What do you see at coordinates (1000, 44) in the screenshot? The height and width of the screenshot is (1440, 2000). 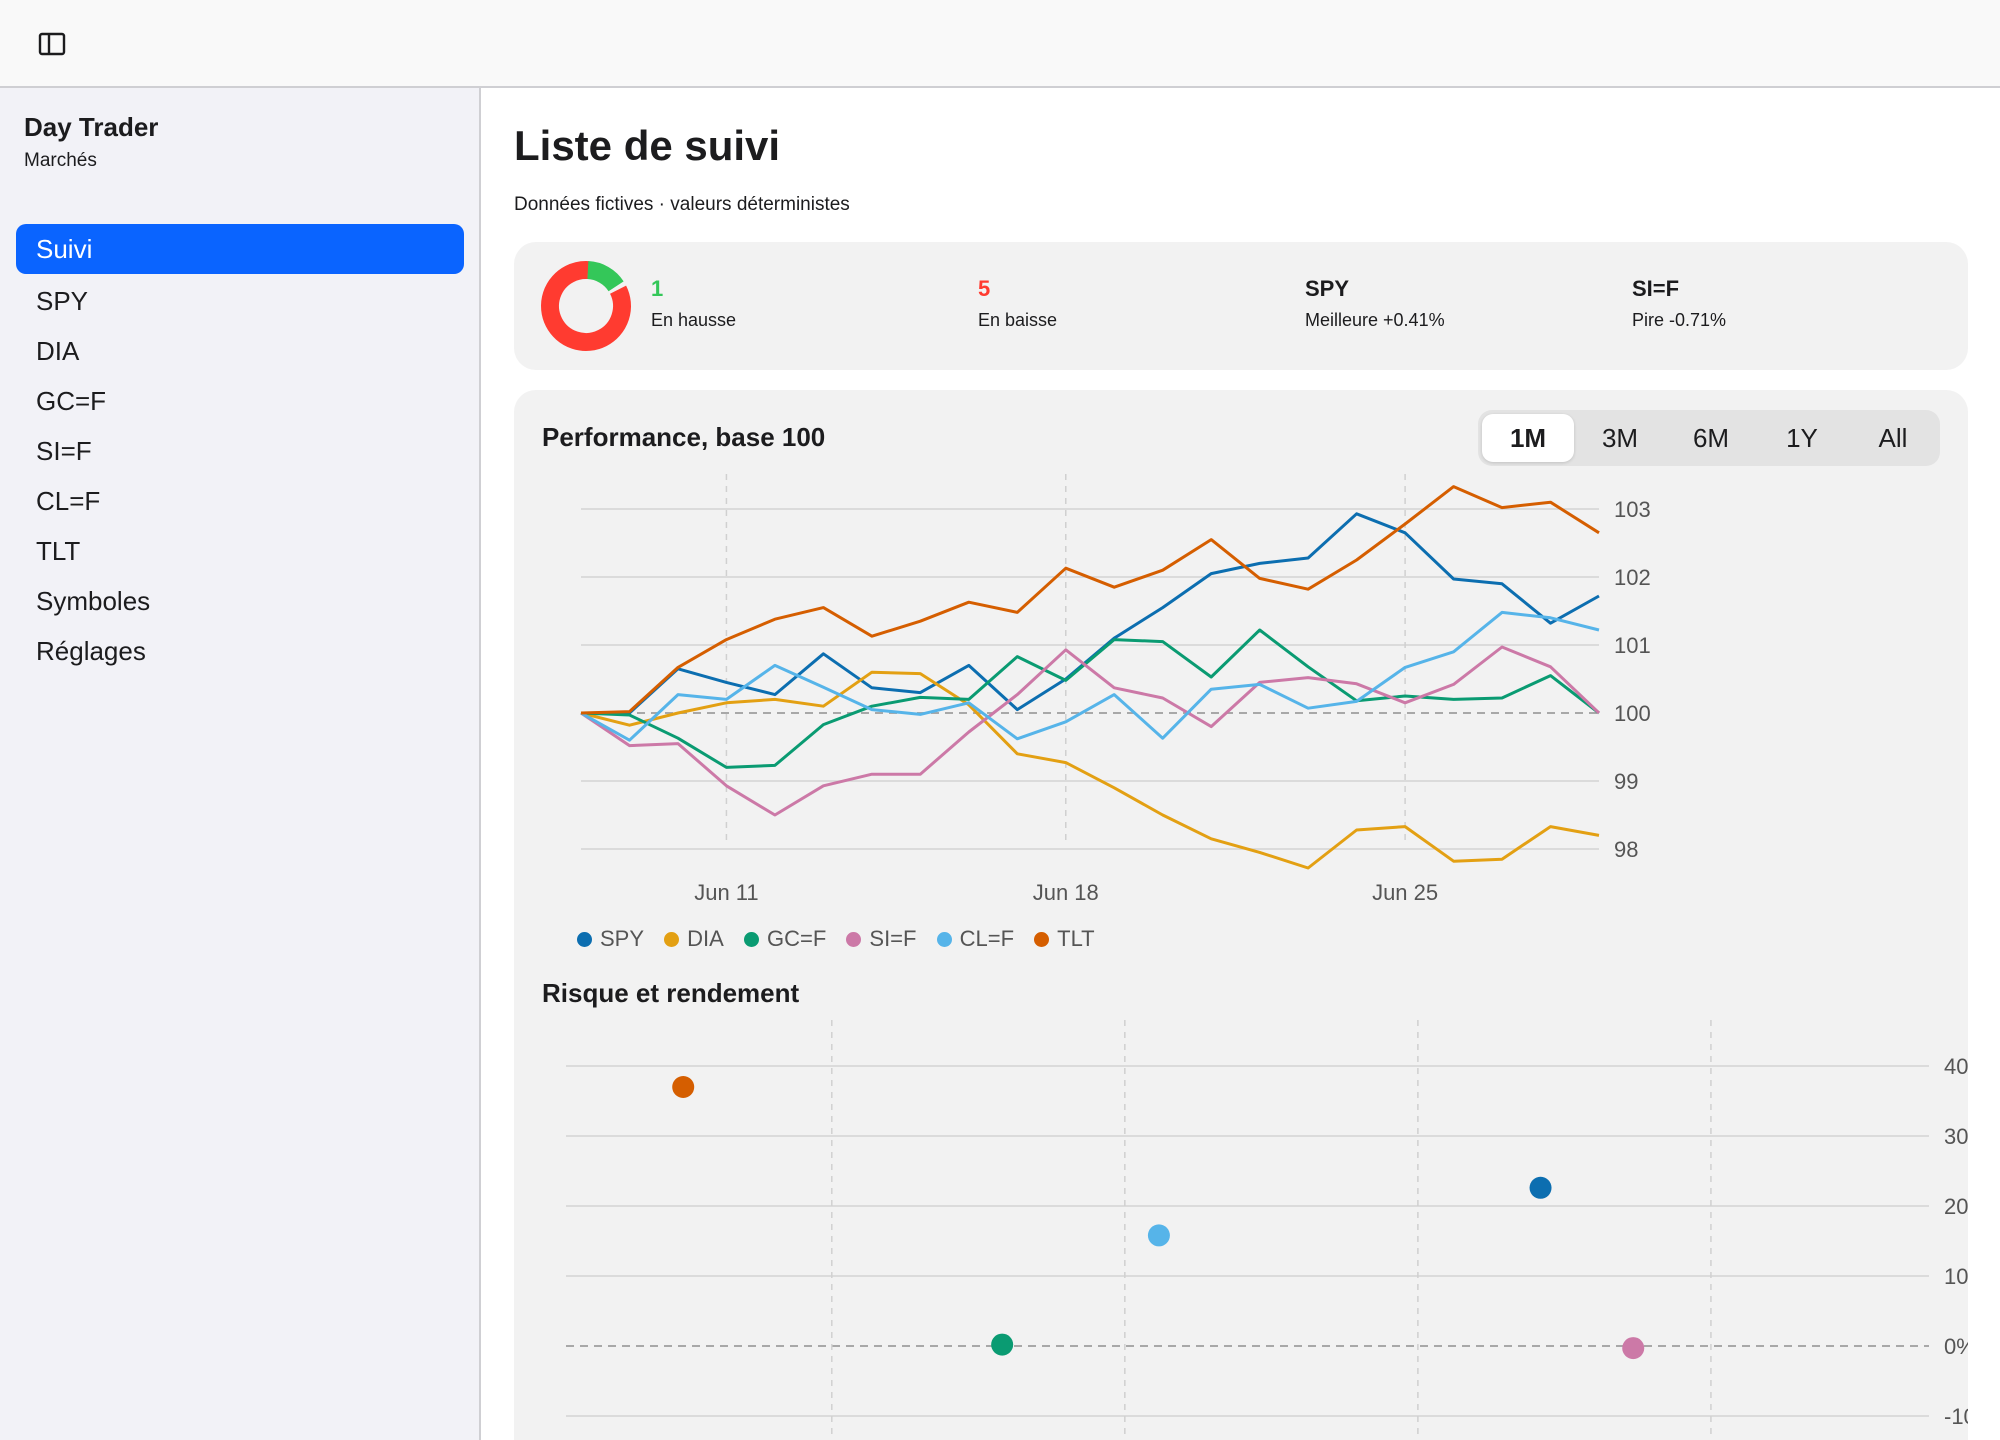 I see `top-bar` at bounding box center [1000, 44].